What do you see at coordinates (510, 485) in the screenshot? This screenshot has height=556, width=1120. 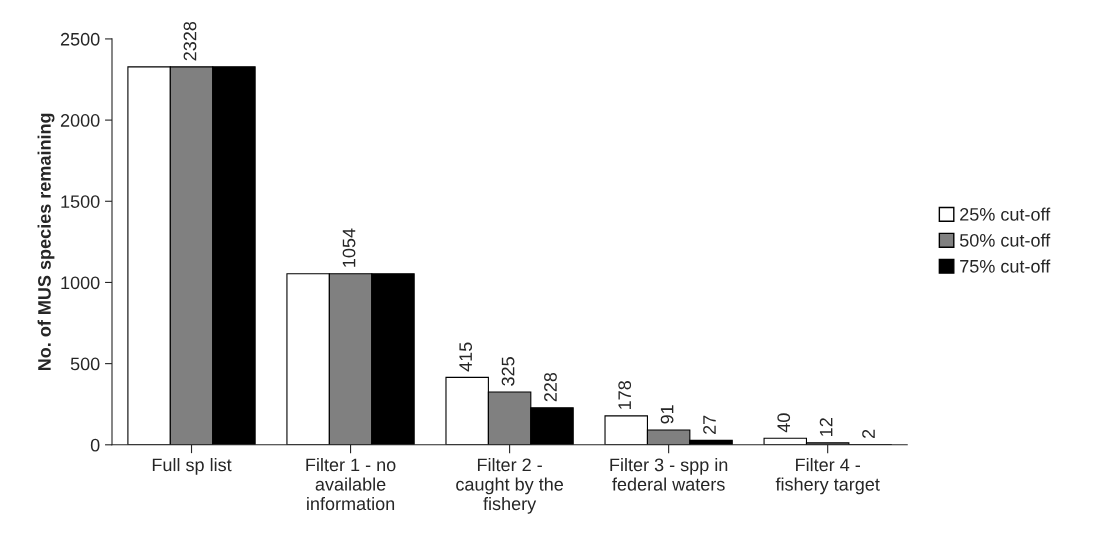 I see `x-tick-label: Filter 2 - caught by the fishery` at bounding box center [510, 485].